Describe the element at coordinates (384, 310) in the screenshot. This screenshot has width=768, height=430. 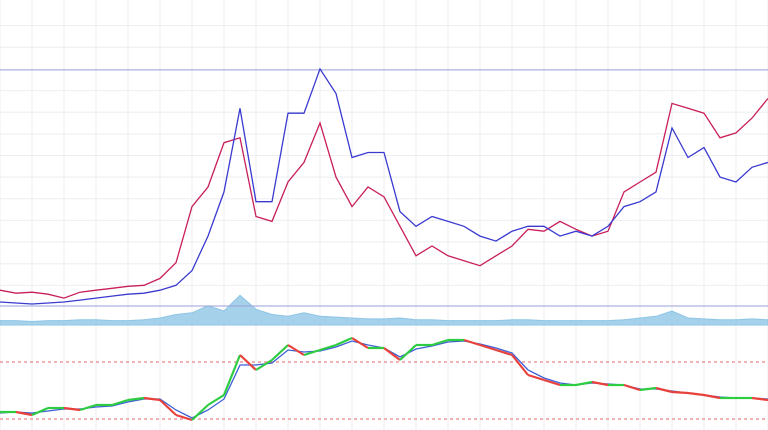
I see `volume-area` at that location.